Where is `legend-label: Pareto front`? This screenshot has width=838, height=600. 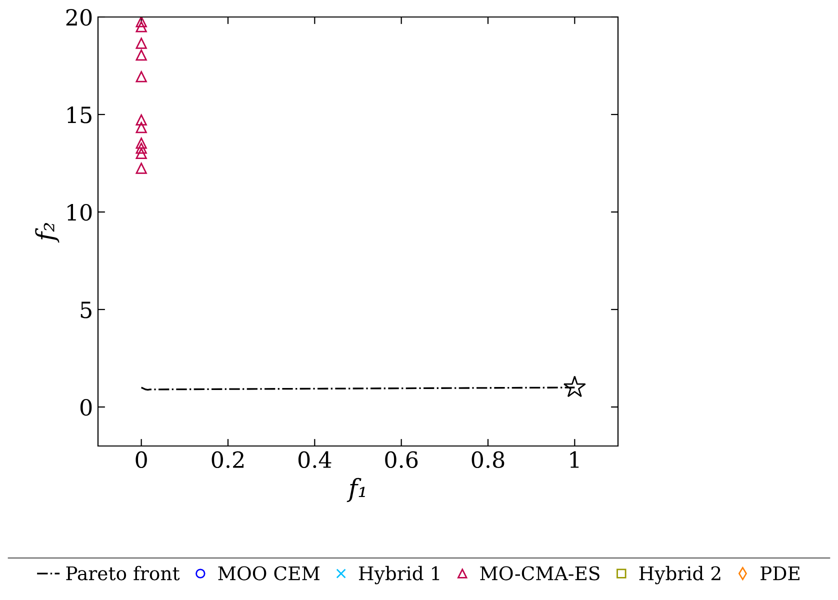
legend-label: Pareto front is located at coordinates (123, 573).